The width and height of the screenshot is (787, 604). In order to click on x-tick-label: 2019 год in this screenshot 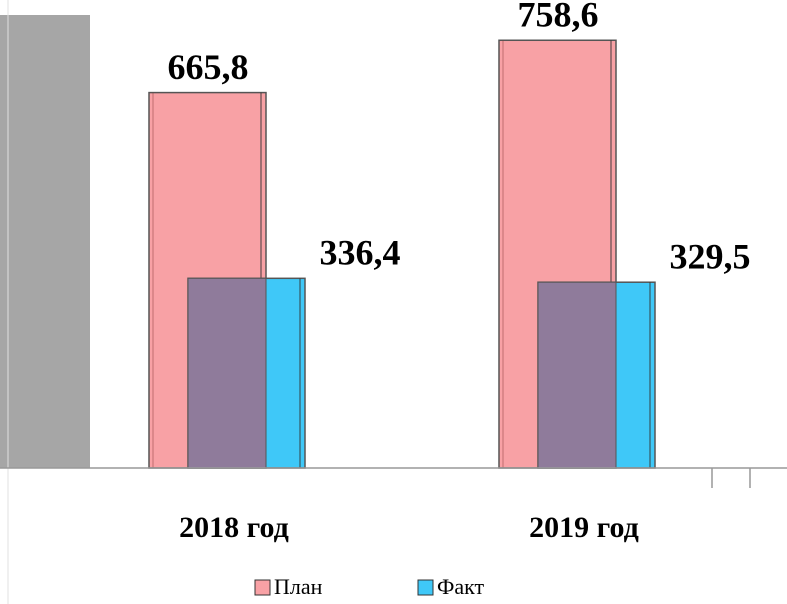, I will do `click(584, 527)`.